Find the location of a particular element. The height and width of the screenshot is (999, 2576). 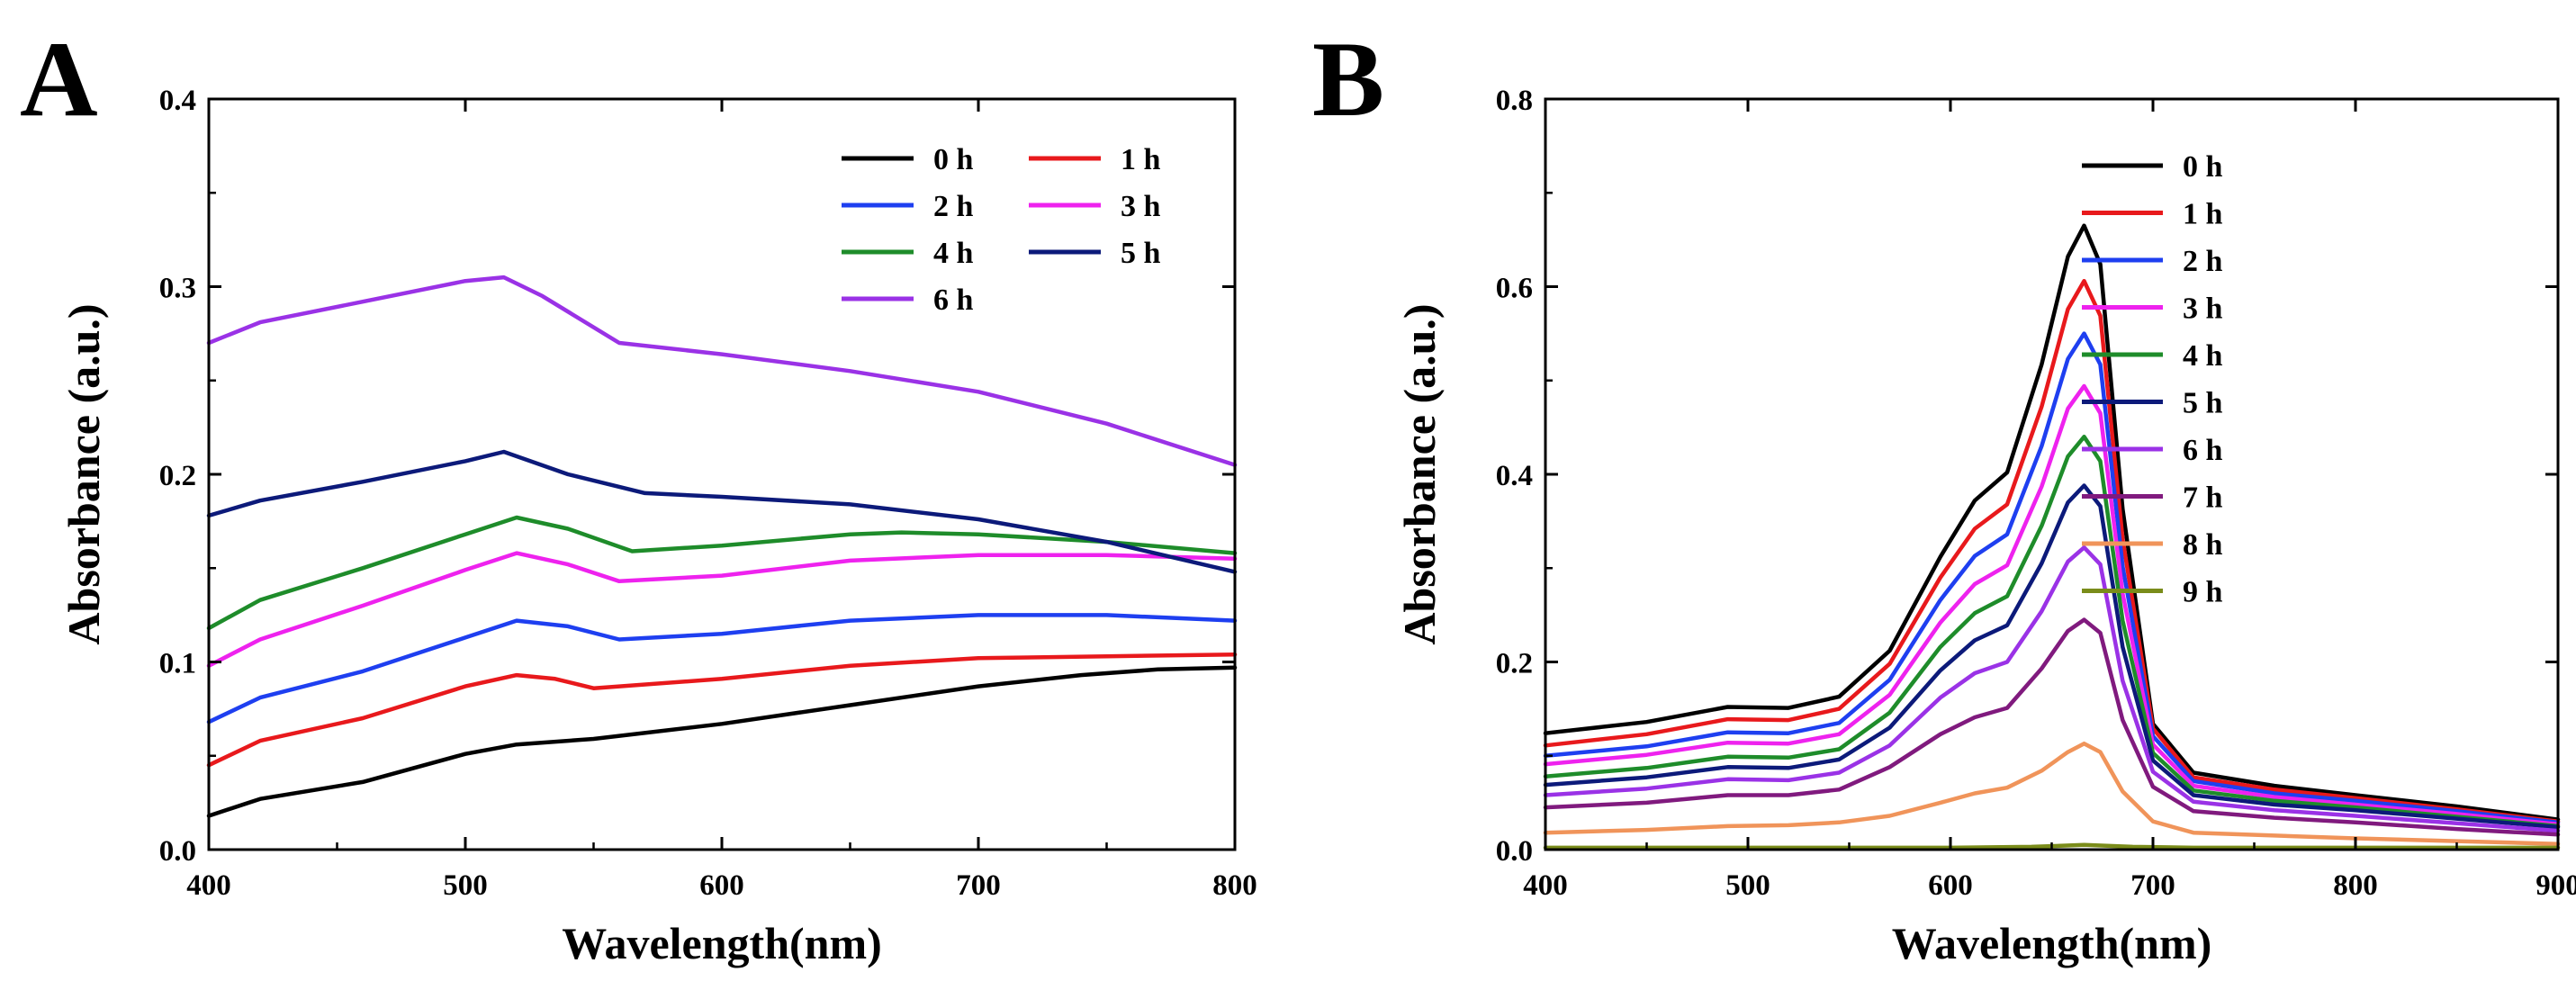

panel-label: B is located at coordinates (1348, 79).